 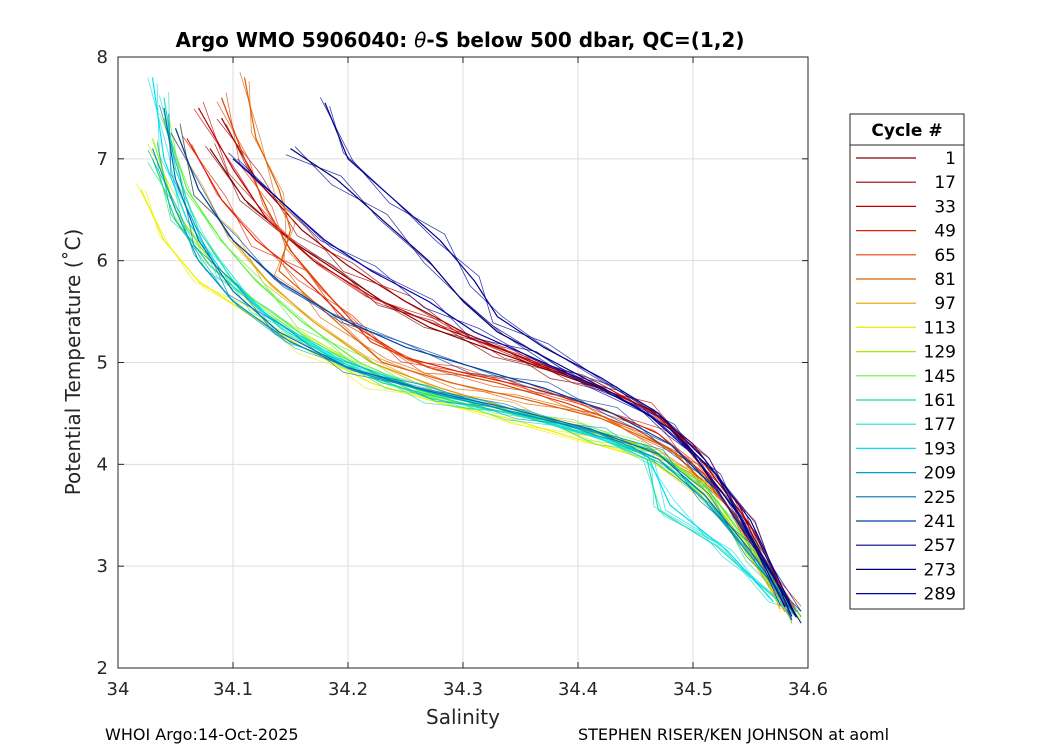 I want to click on legend-label-257: 257, so click(x=940, y=546).